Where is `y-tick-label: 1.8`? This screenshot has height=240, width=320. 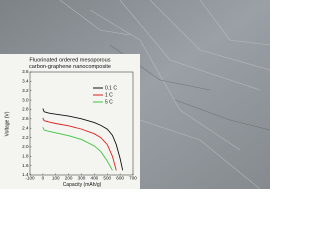 y-tick-label: 1.8 is located at coordinates (25, 155).